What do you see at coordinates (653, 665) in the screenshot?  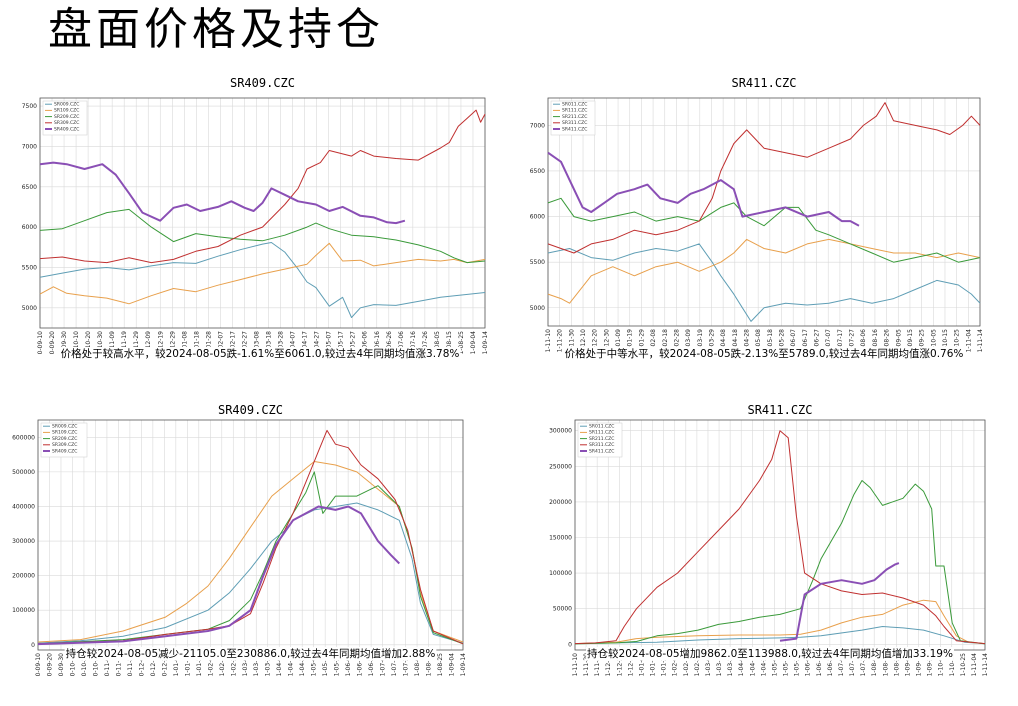 I see `x-tick-label: 1-01-19` at bounding box center [653, 665].